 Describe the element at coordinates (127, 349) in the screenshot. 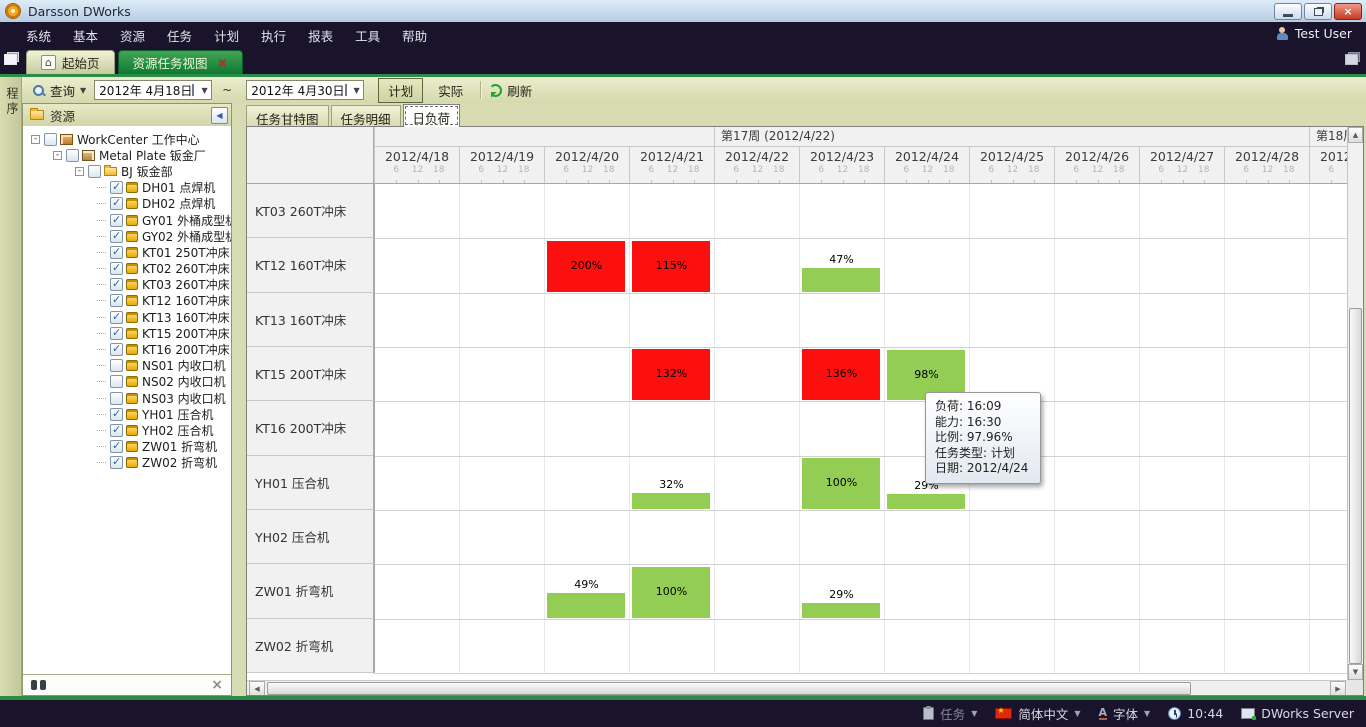

I see `tree-node: KT16 200T冲床` at that location.